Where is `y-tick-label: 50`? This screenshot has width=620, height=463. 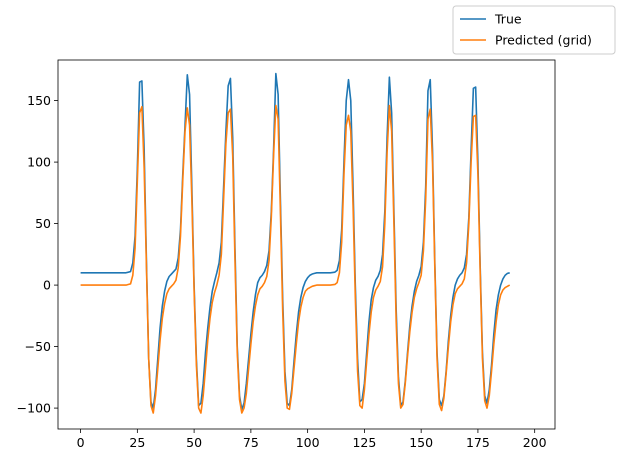
y-tick-label: 50 is located at coordinates (43, 223).